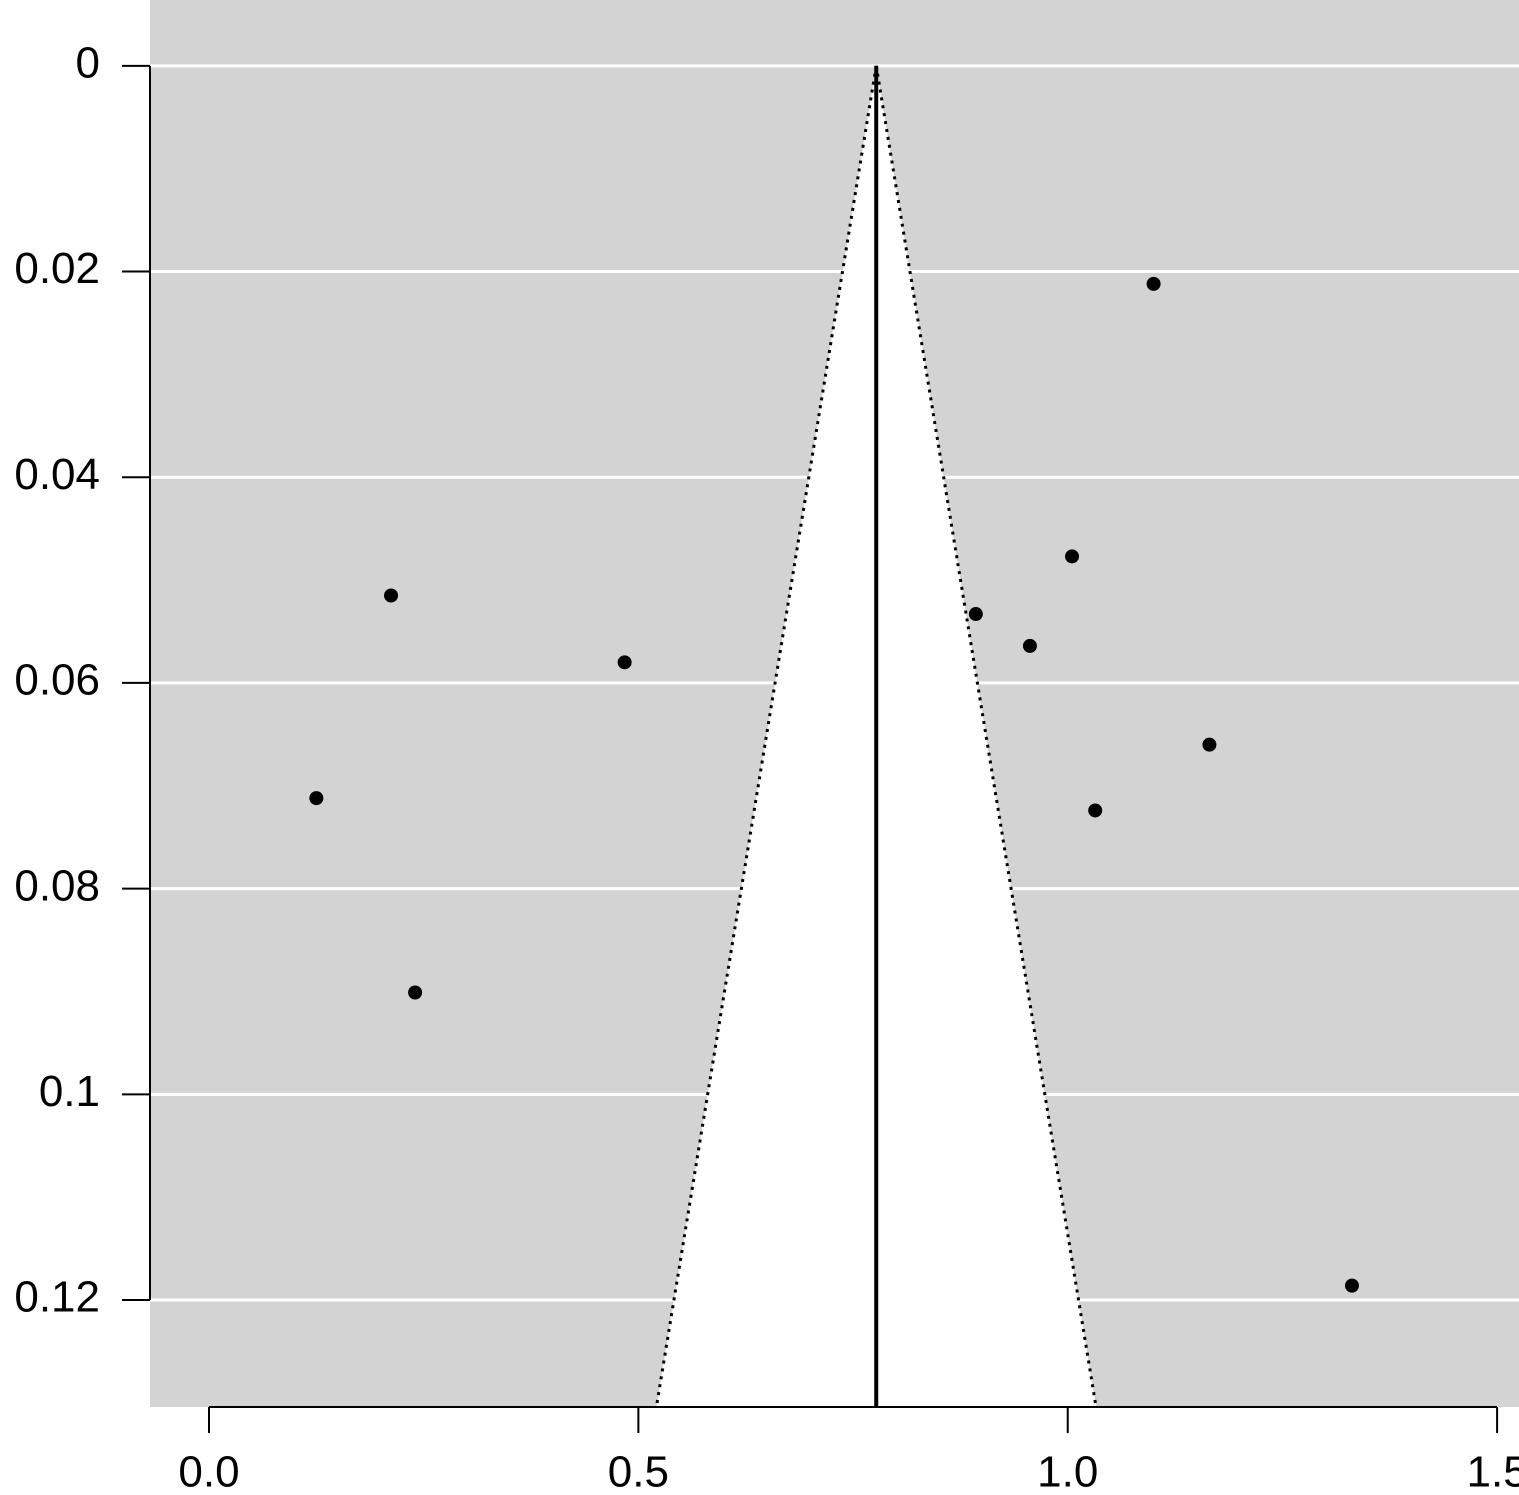 This screenshot has width=1519, height=1495. Describe the element at coordinates (638, 1471) in the screenshot. I see `x-tick-label: 0.5` at that location.